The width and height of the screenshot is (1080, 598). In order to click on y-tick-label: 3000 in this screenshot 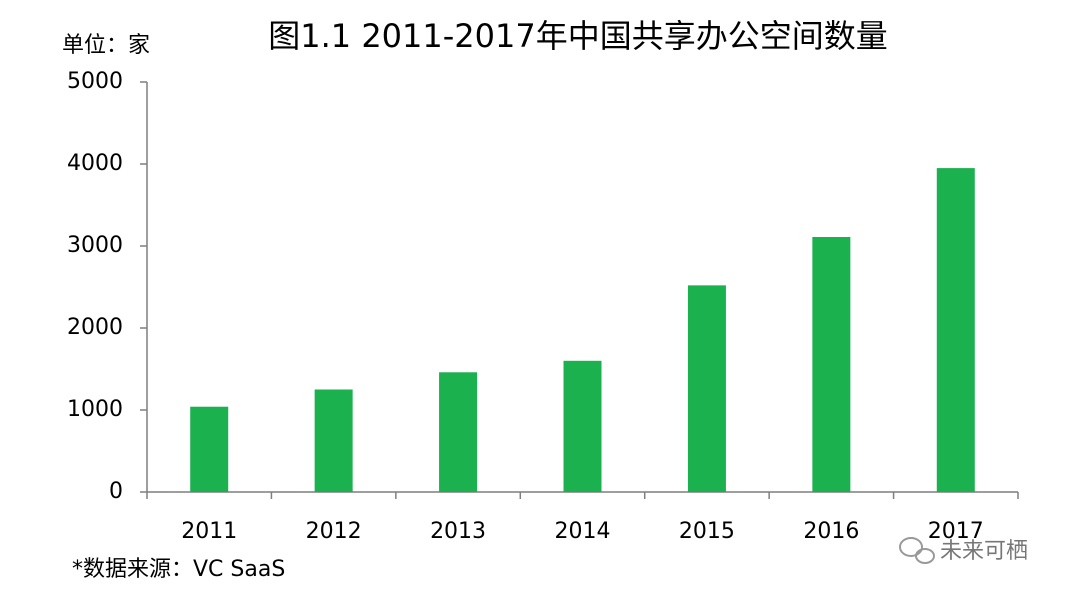, I will do `click(95, 245)`.